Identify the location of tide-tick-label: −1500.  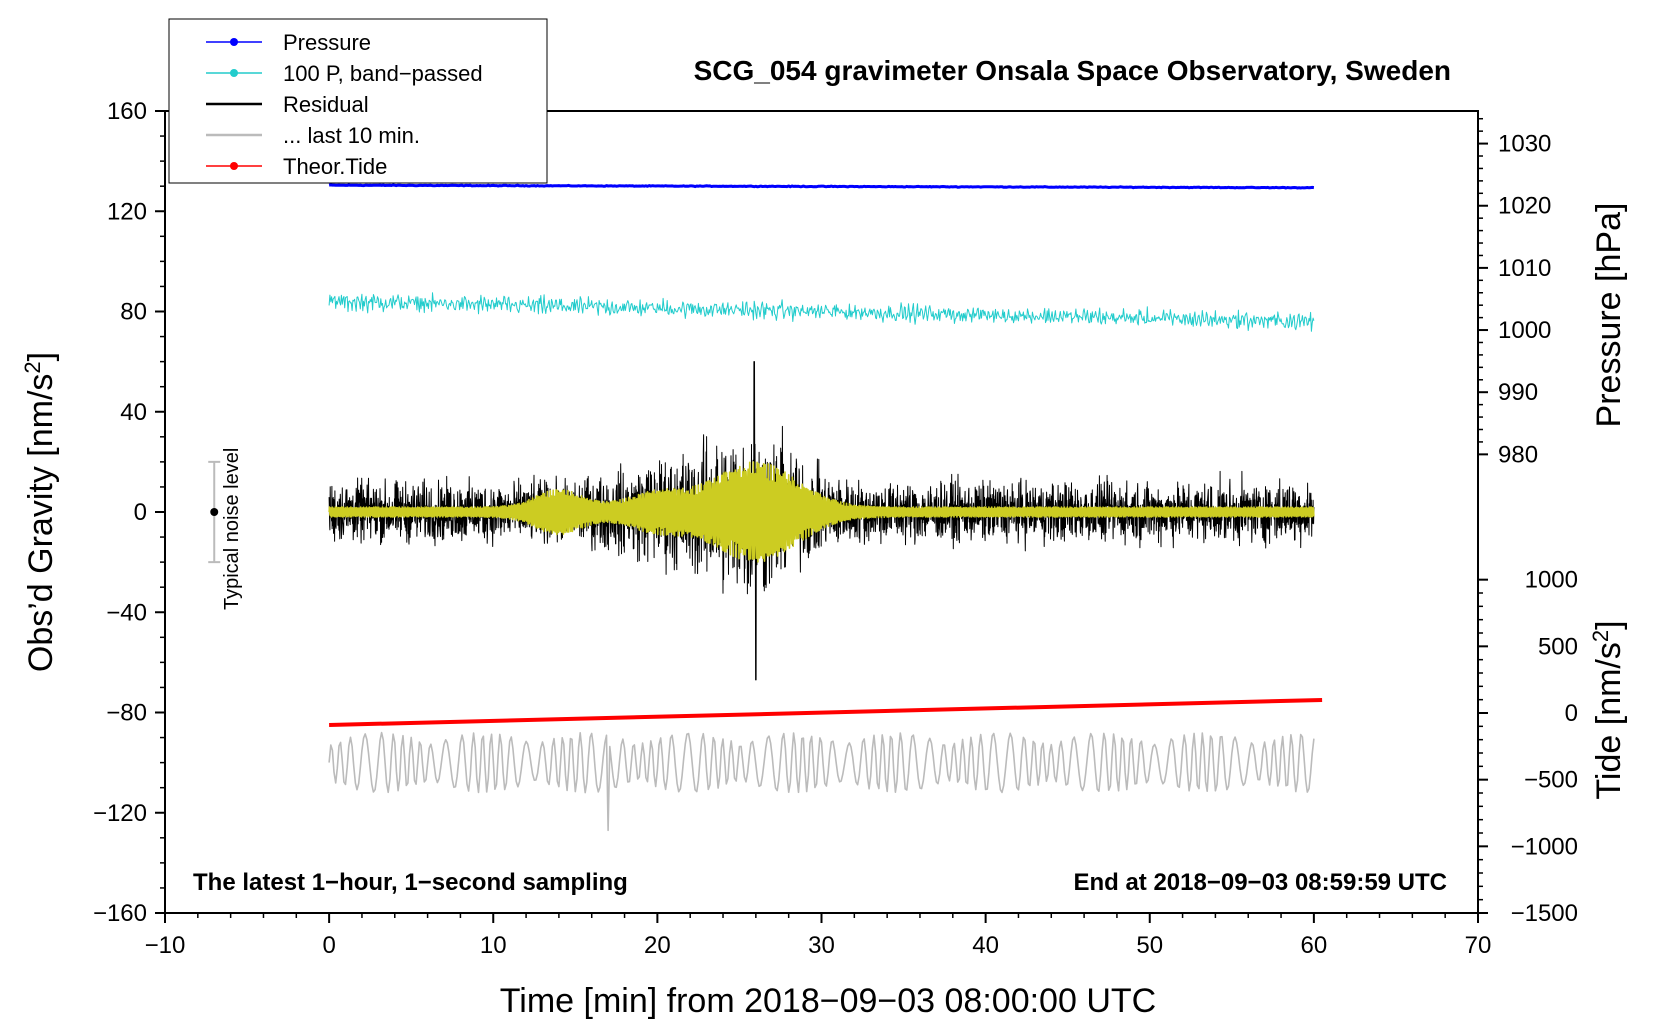
(1544, 913).